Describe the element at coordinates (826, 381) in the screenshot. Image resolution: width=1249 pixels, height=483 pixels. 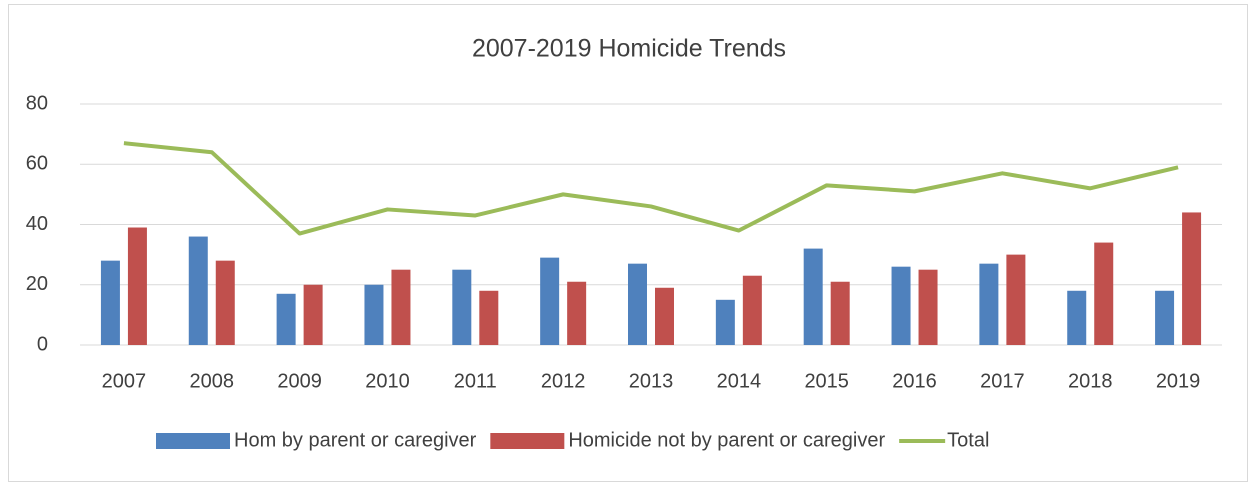
I see `x-tick-label: 2015` at that location.